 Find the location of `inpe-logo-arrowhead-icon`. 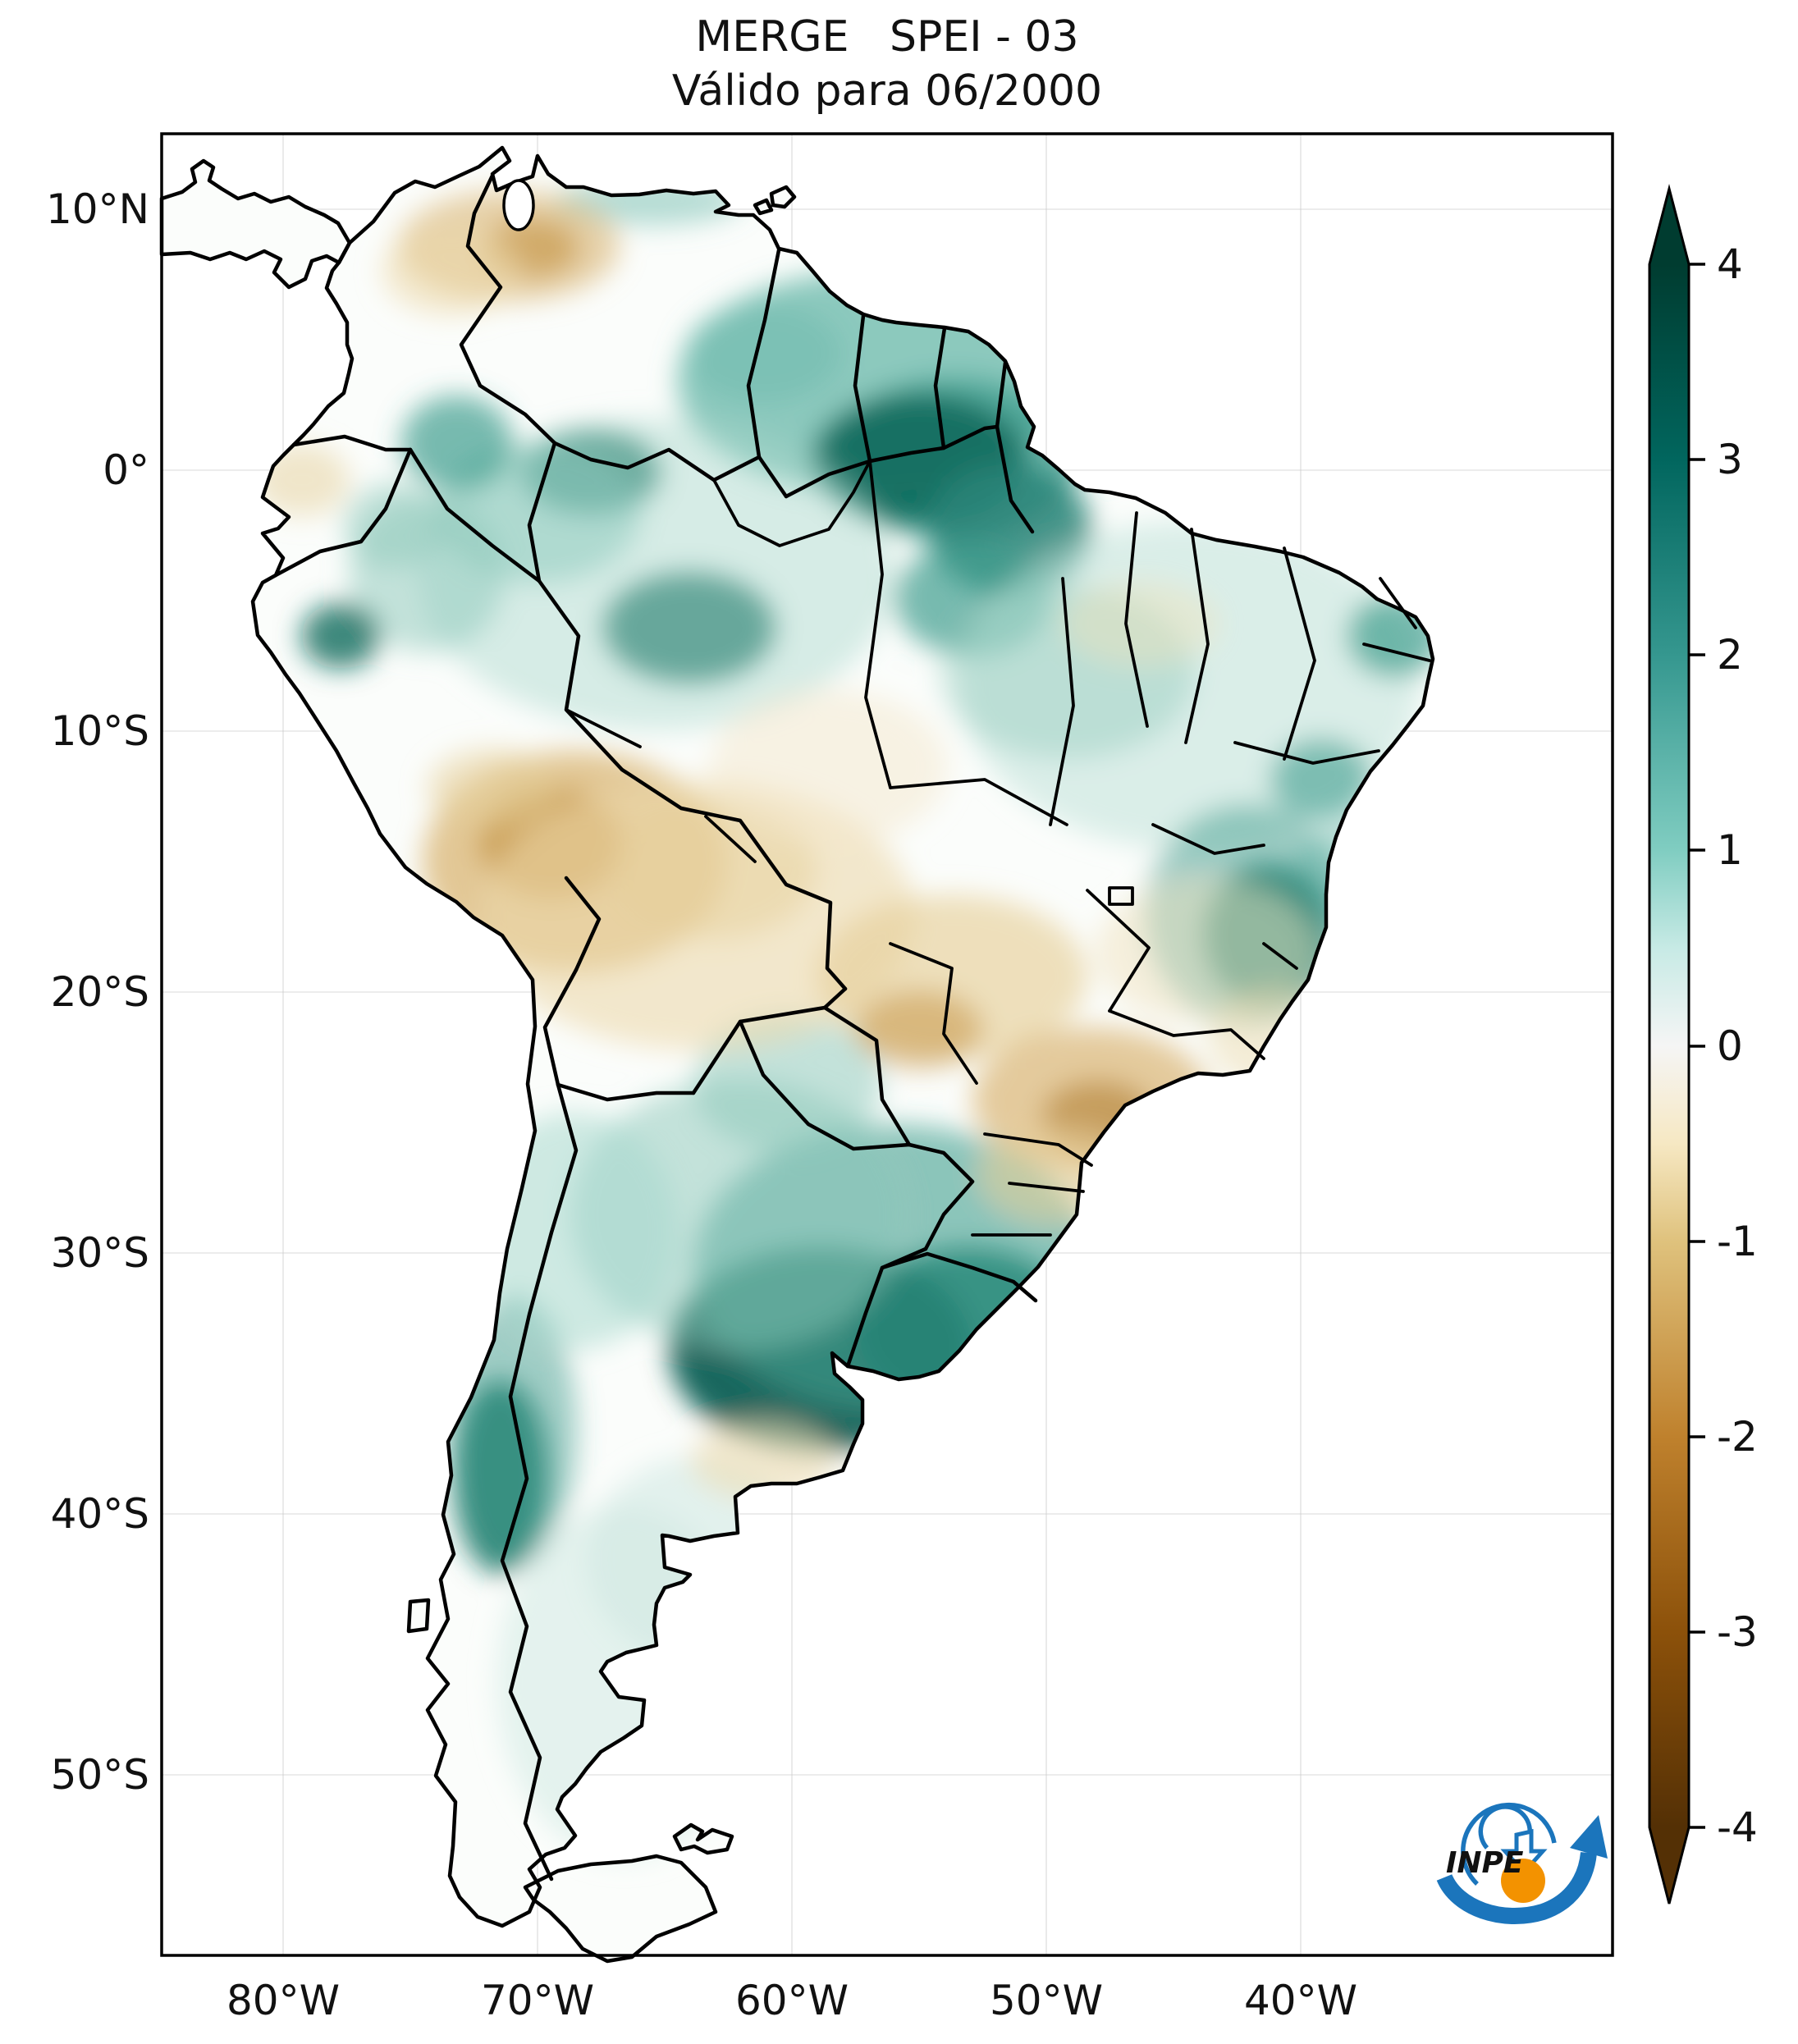

inpe-logo-arrowhead-icon is located at coordinates (1589, 1837).